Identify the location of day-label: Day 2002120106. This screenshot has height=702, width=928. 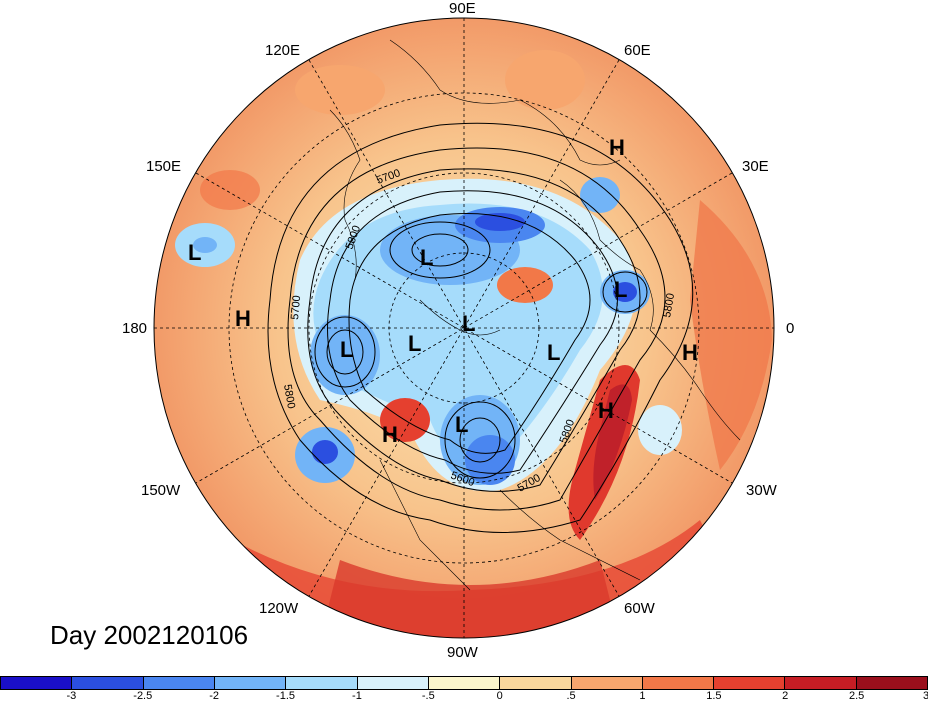
(149, 635).